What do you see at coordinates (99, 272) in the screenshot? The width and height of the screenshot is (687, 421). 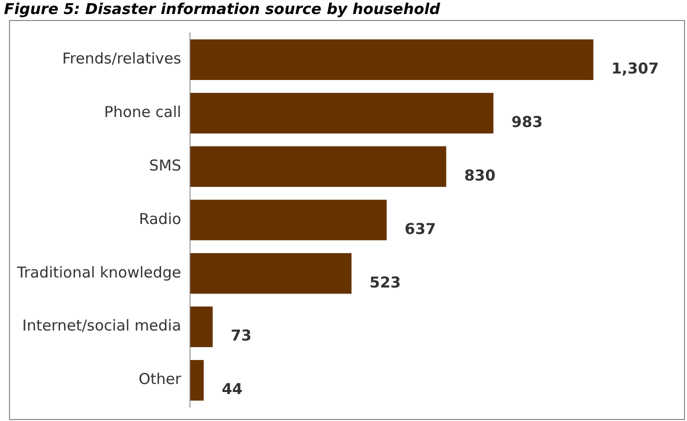 I see `y-tick-label: Traditional knowledge` at bounding box center [99, 272].